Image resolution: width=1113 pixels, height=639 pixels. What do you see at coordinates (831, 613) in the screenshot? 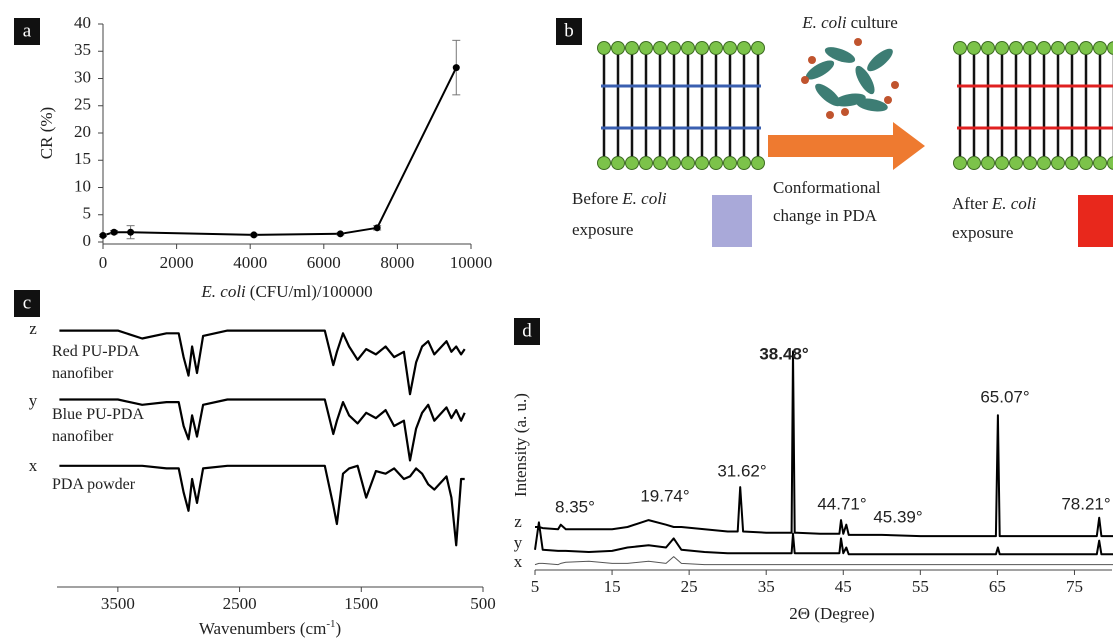
I see `x-axis-title: 2Θ (Degree)` at bounding box center [831, 613].